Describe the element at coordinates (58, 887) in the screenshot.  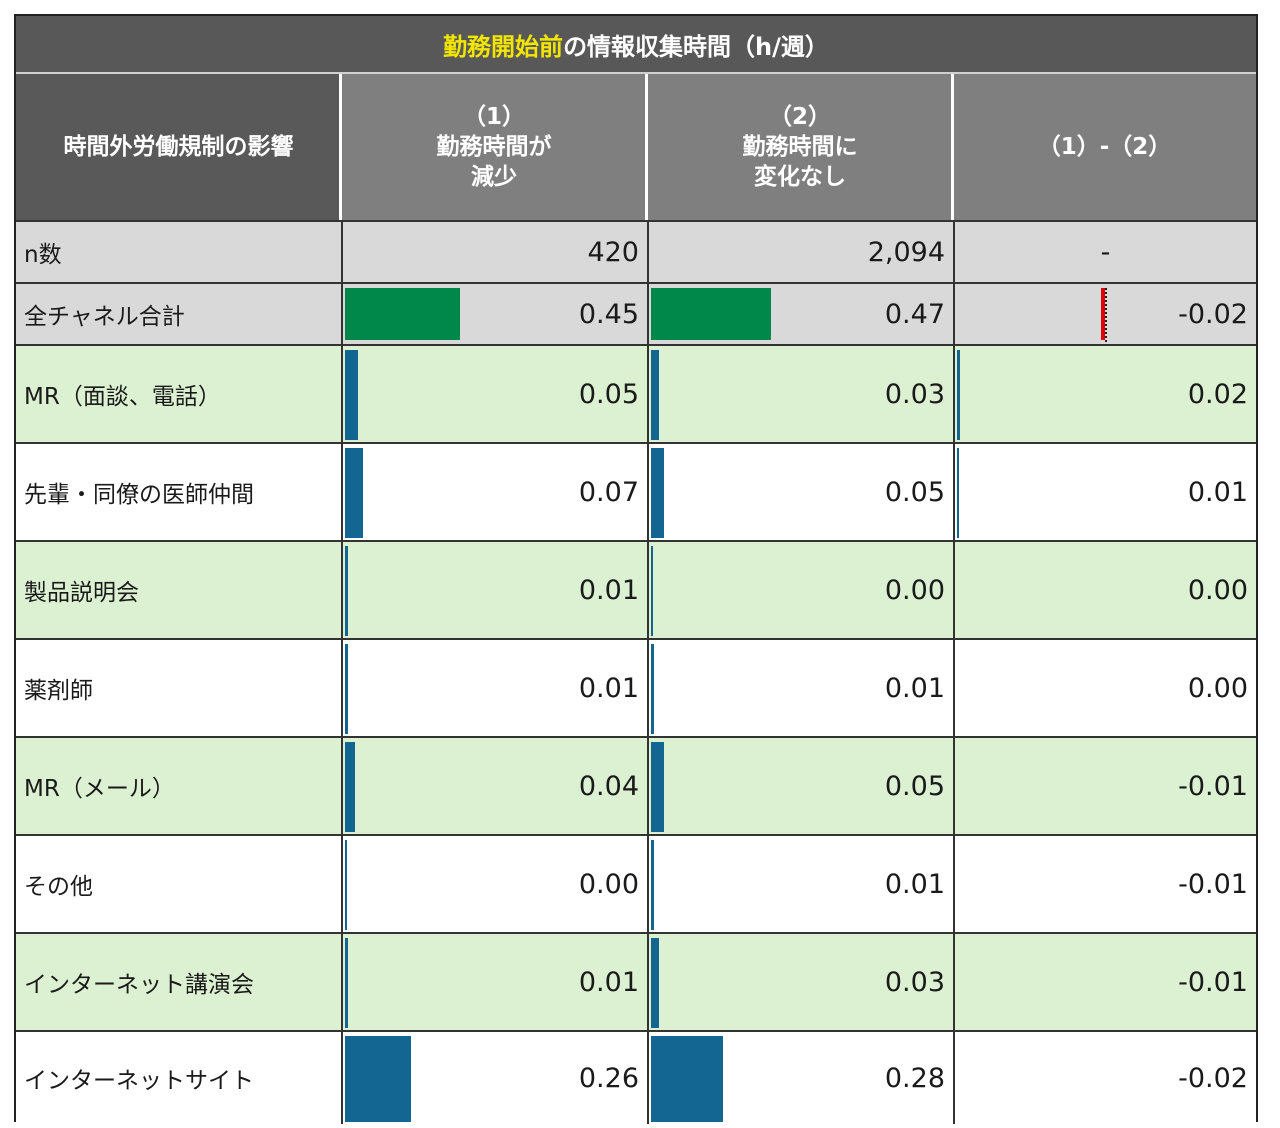
I see `row-label: その他` at that location.